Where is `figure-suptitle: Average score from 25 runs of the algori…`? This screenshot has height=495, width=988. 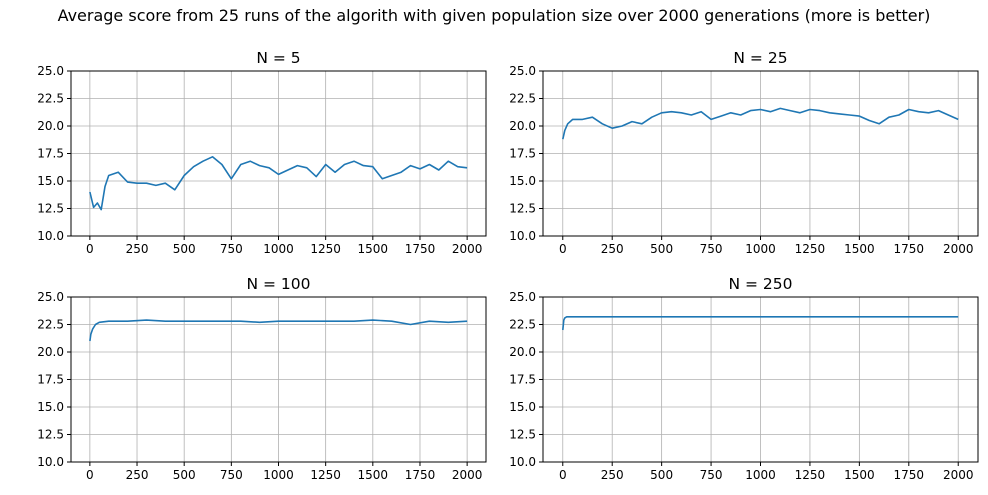
figure-suptitle: Average score from 25 runs of the algori… is located at coordinates (494, 15).